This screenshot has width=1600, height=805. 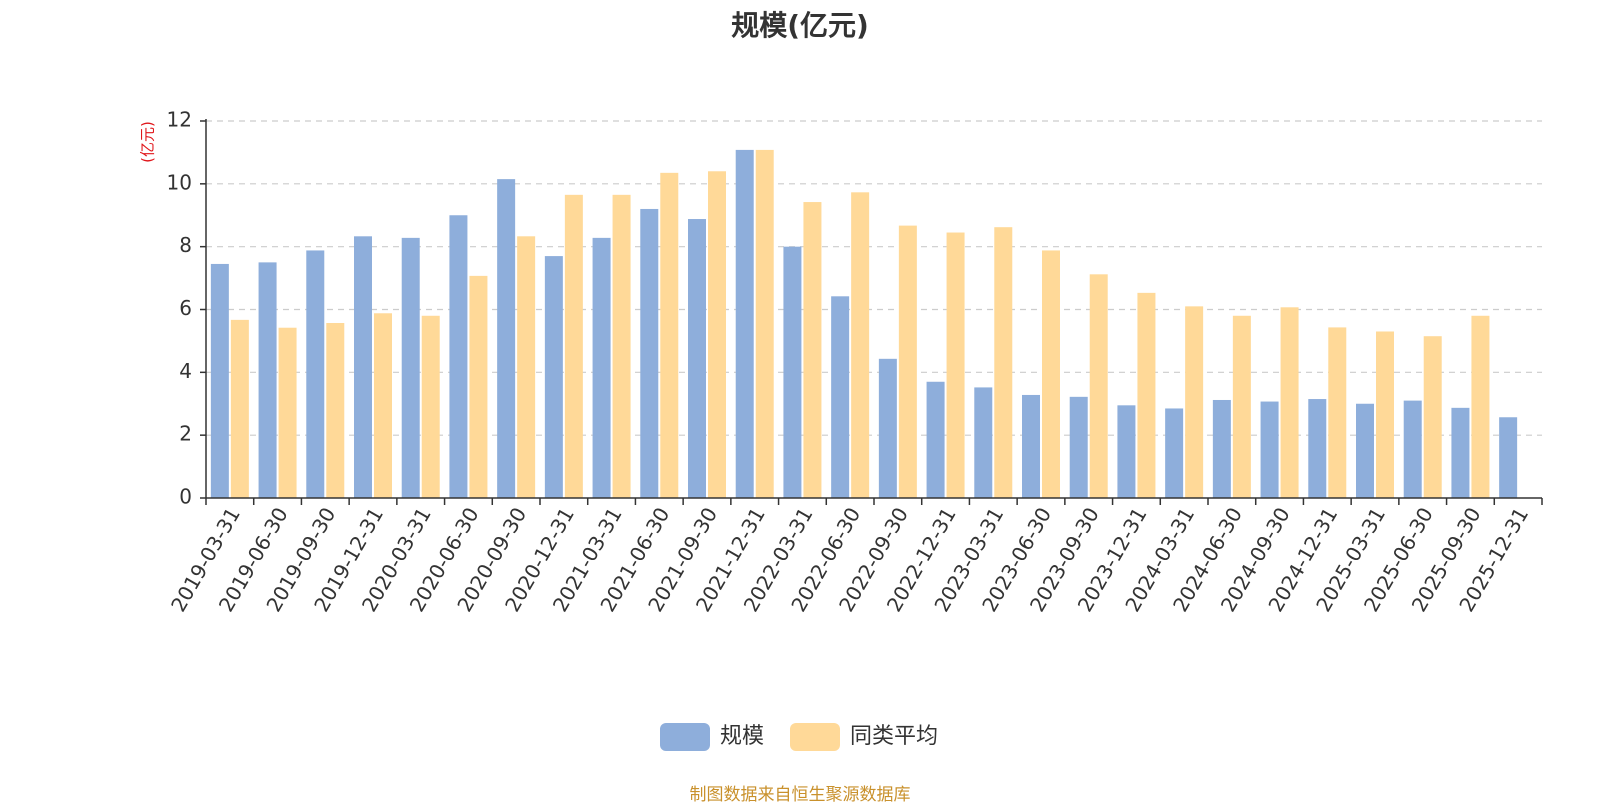 I want to click on y-tick-label: 6, so click(x=185, y=308).